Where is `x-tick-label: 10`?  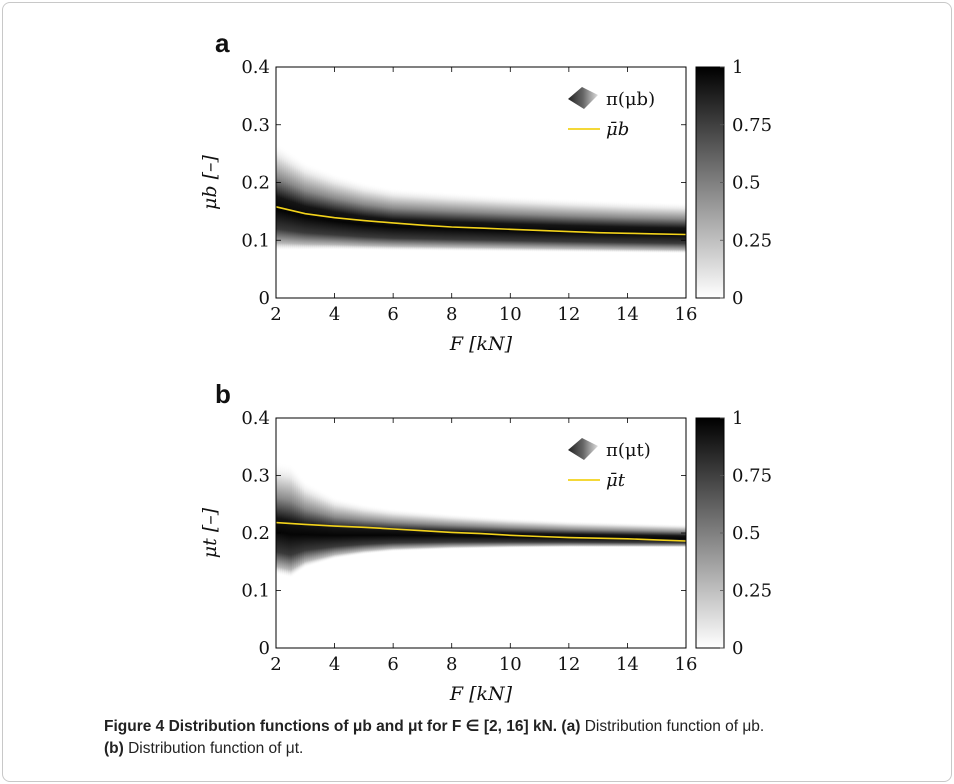 x-tick-label: 10 is located at coordinates (510, 314).